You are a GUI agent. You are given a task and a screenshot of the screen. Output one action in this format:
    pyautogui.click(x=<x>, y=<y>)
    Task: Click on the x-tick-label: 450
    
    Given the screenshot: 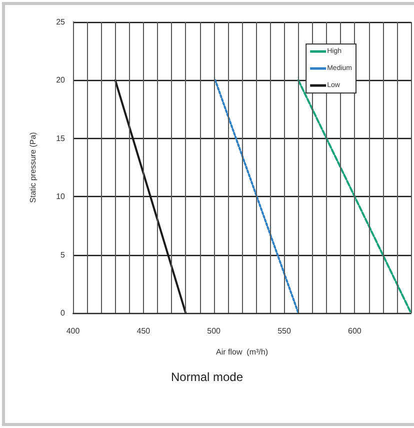 What is the action you would take?
    pyautogui.click(x=143, y=331)
    